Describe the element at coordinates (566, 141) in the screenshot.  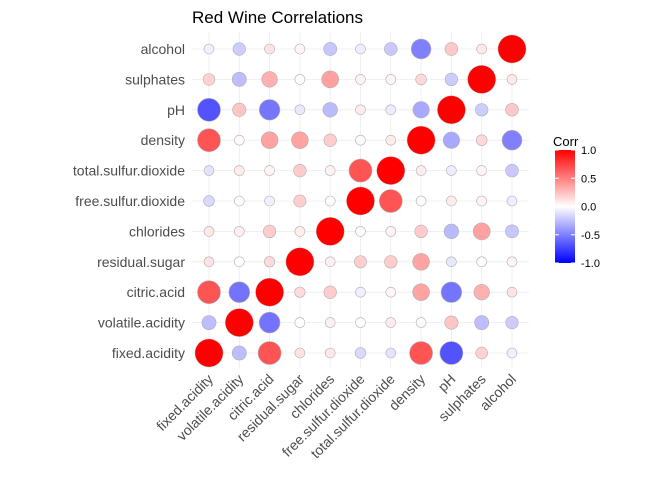
I see `legend-title: Corr` at that location.